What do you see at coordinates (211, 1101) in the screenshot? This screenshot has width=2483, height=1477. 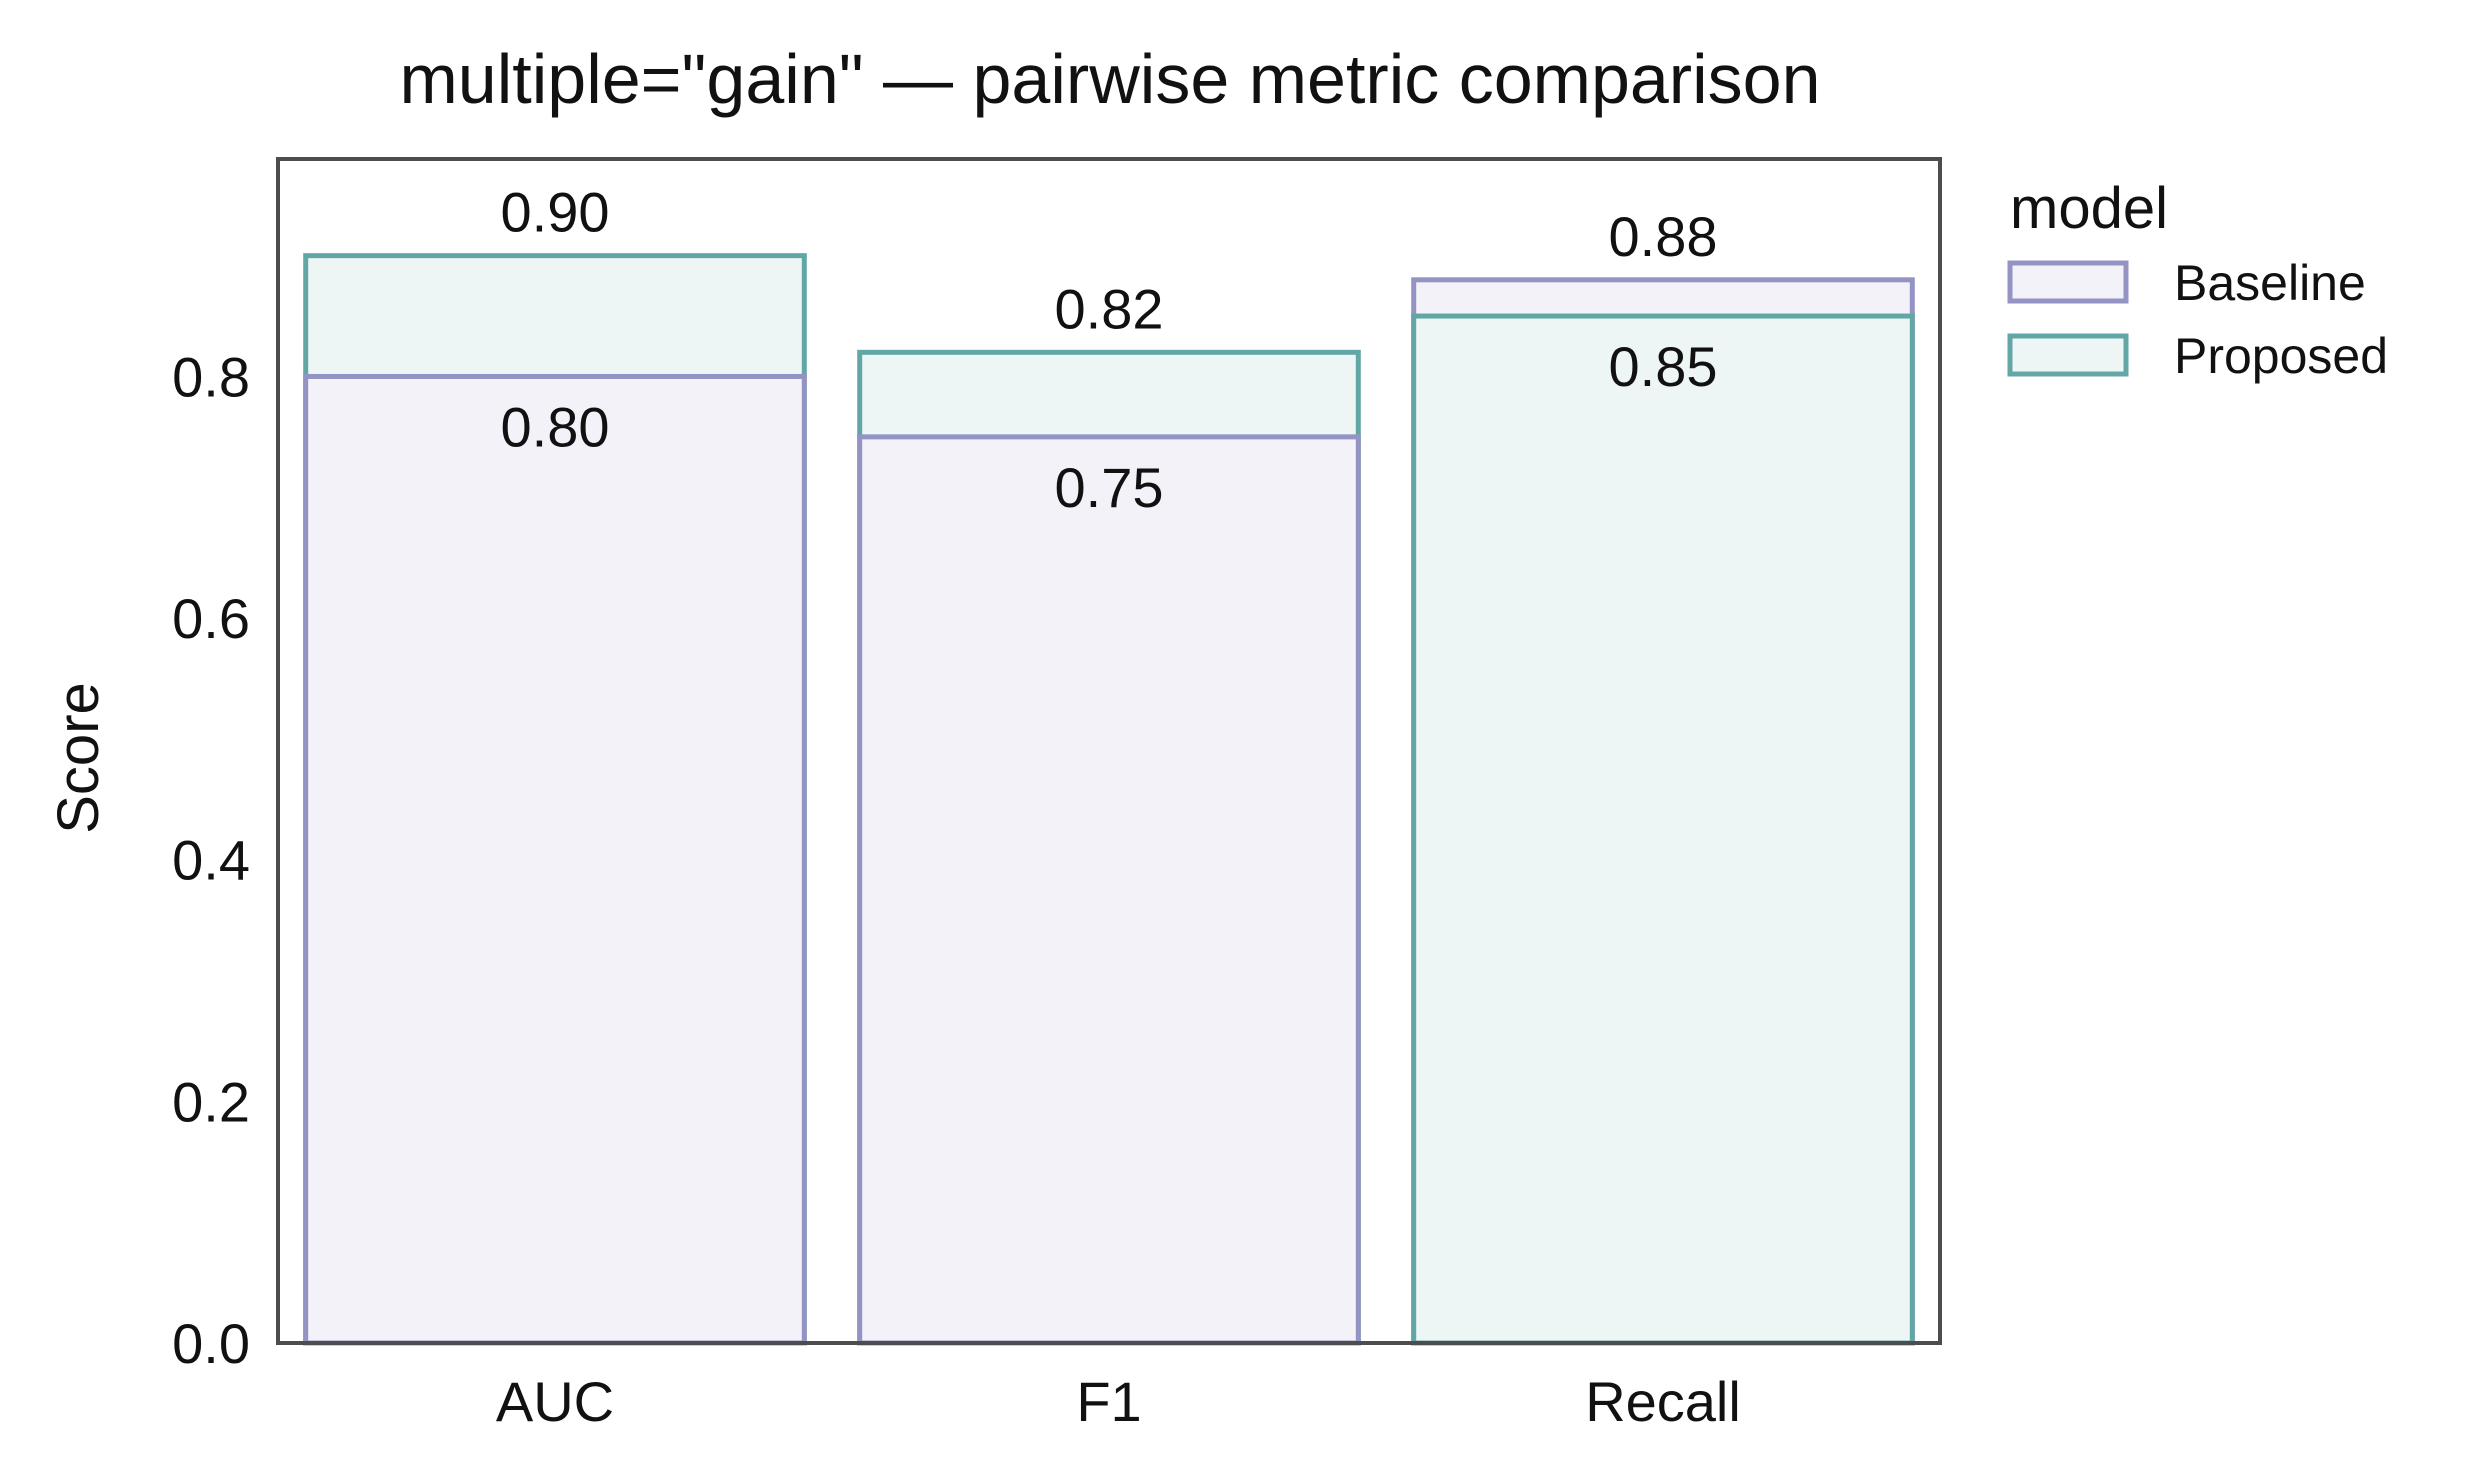 I see `y-tick-label: 0.2` at bounding box center [211, 1101].